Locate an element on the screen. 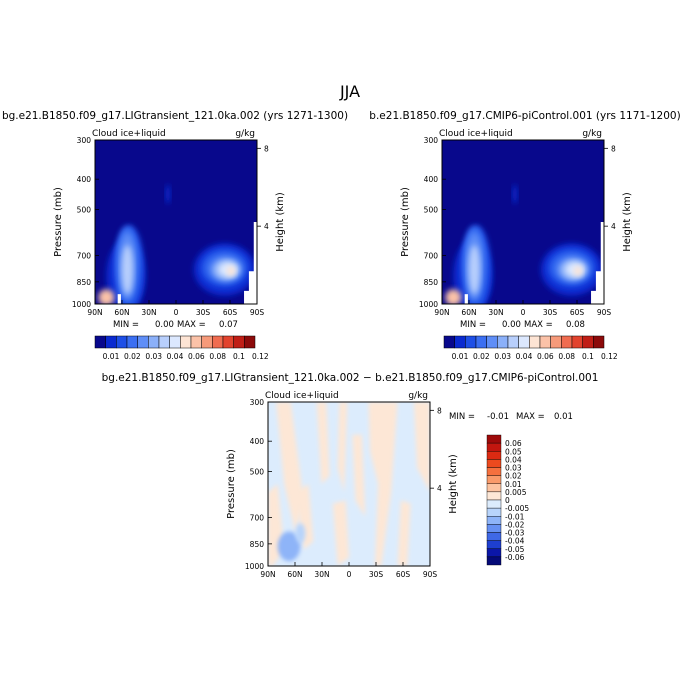 The height and width of the screenshot is (700, 700). y-tick-label: 400 is located at coordinates (84, 179).